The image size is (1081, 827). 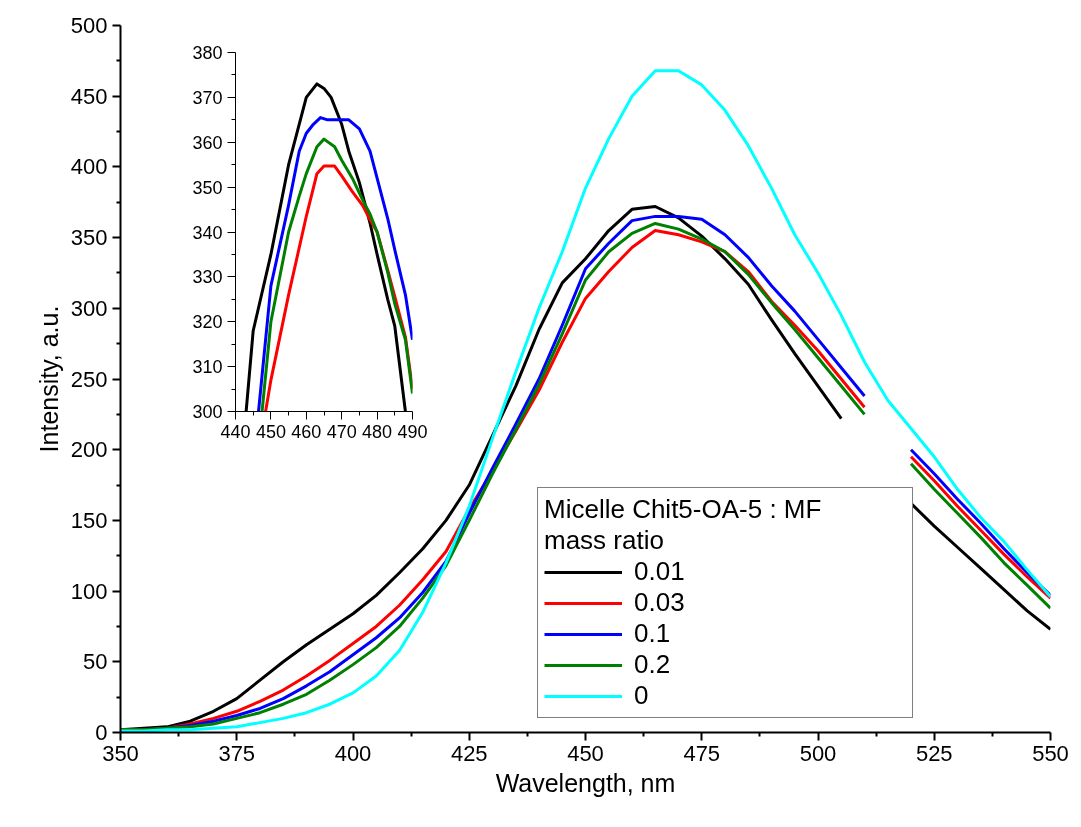 I want to click on y-tick-label: 360, so click(x=207, y=142).